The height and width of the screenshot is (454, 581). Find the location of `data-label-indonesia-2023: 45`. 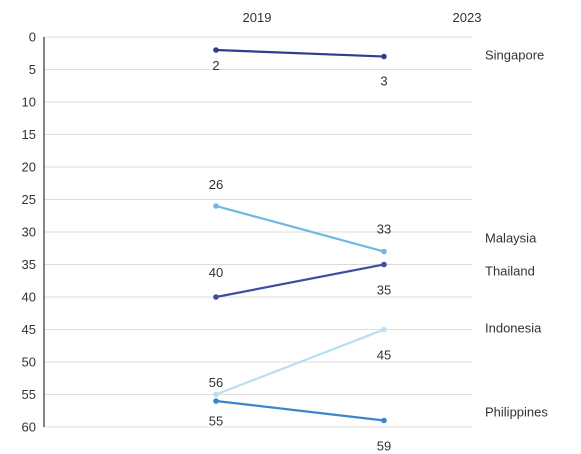

data-label-indonesia-2023: 45 is located at coordinates (384, 355).